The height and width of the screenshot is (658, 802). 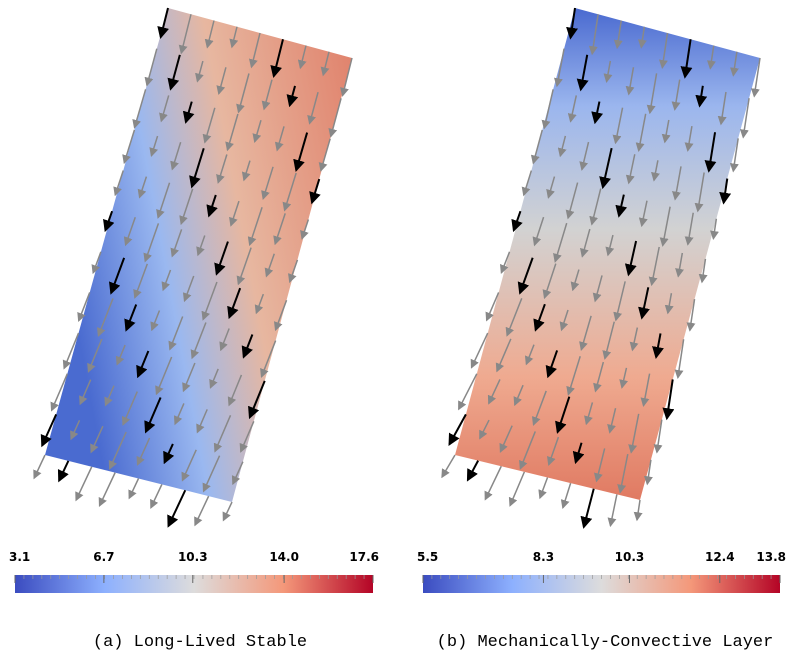 What do you see at coordinates (427, 557) in the screenshot?
I see `colorbar-tick-label: 5.5` at bounding box center [427, 557].